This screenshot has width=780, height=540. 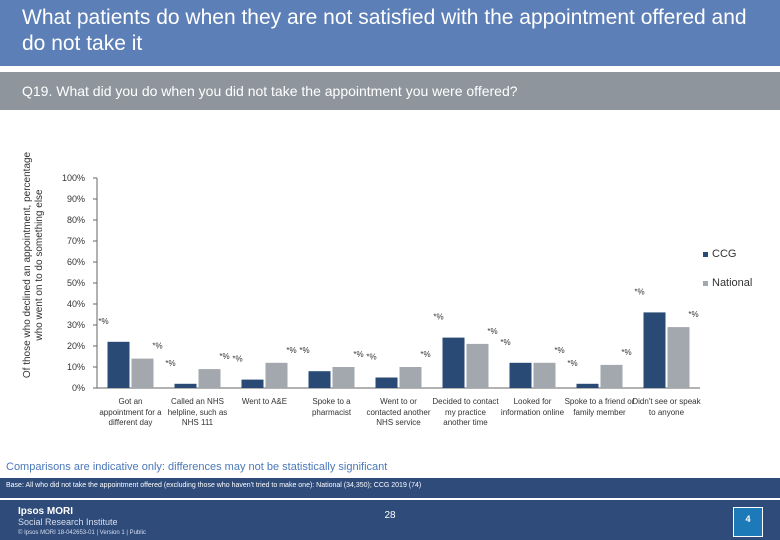 I want to click on x-category-label: Spoke to a pharmacist, so click(x=331, y=407).